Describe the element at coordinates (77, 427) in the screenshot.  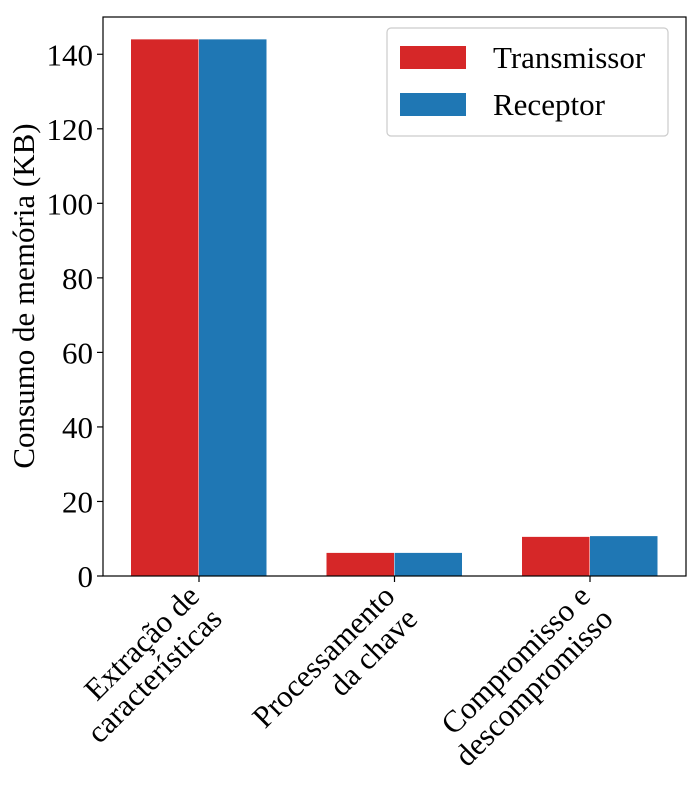
I see `y-tick-label: 40` at that location.